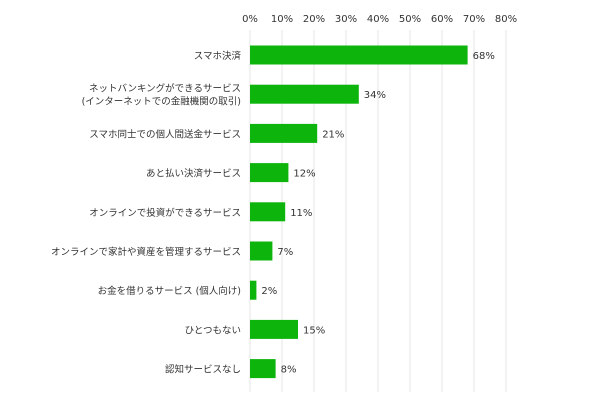 This screenshot has width=600, height=404. Describe the element at coordinates (285, 252) in the screenshot. I see `data-label: 7%` at that location.